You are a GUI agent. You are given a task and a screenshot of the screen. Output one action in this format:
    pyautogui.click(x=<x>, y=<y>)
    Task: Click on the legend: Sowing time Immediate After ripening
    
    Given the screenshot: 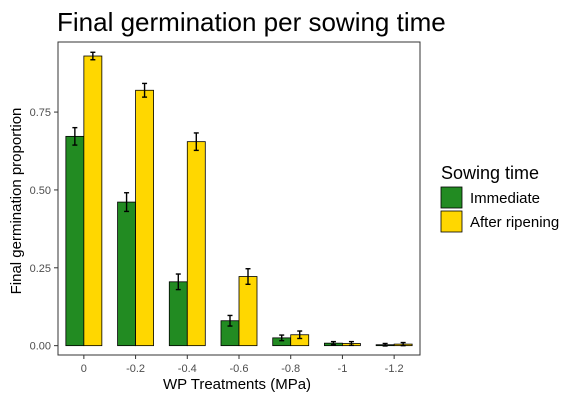 What is the action you would take?
    pyautogui.click(x=499, y=198)
    